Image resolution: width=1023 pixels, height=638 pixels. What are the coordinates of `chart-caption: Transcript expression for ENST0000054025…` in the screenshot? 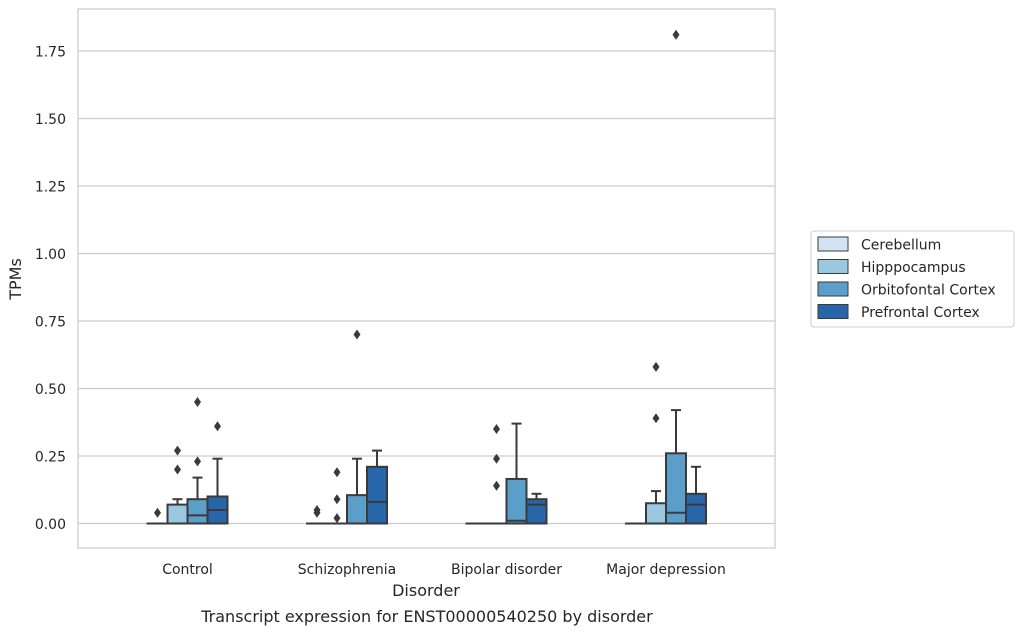 It's located at (426, 616).